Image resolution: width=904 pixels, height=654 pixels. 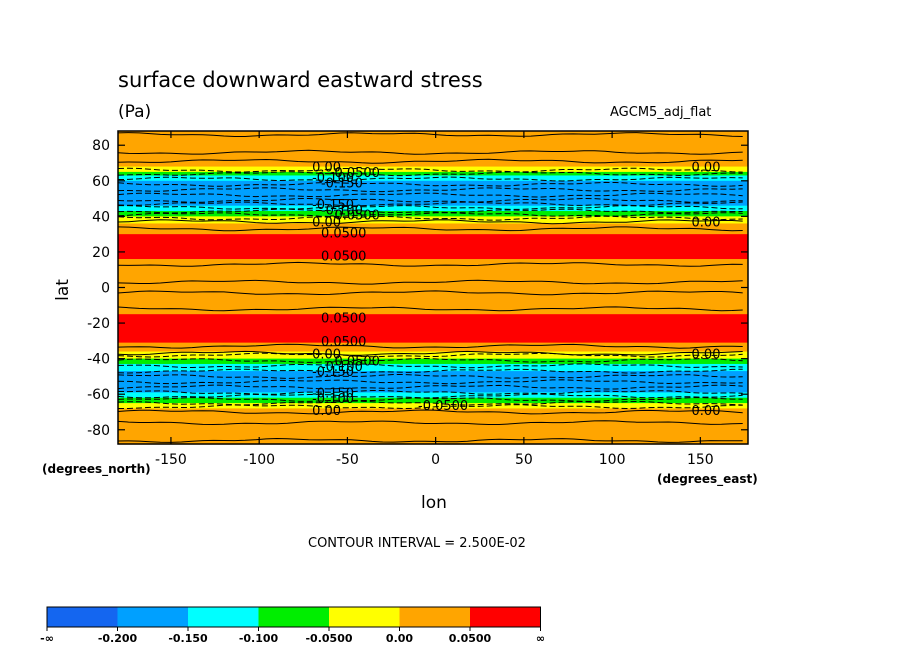 What do you see at coordinates (435, 460) in the screenshot?
I see `x-tick-label: 0` at bounding box center [435, 460].